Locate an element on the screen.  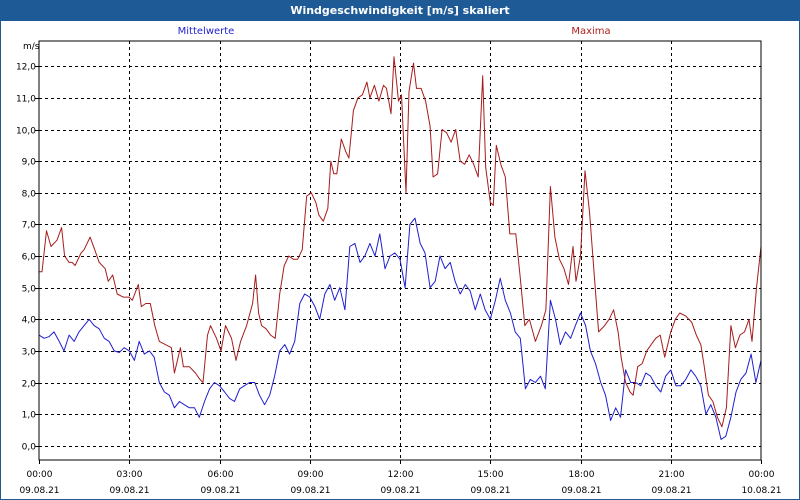
y-tick-label: 10,0 is located at coordinates (26, 132).